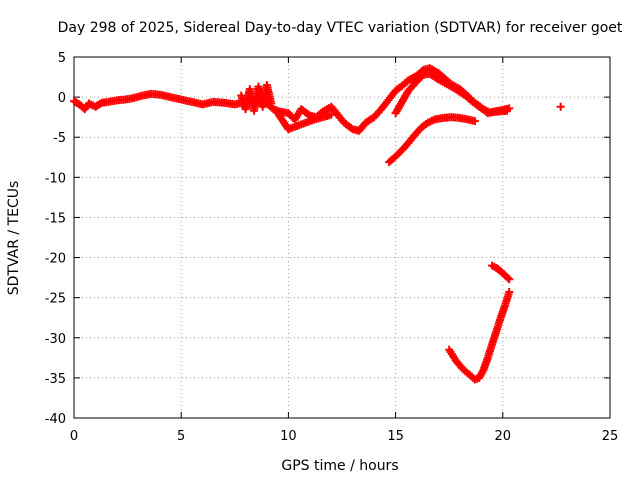  Describe the element at coordinates (479, 336) in the screenshot. I see `series-deep-curve` at that location.